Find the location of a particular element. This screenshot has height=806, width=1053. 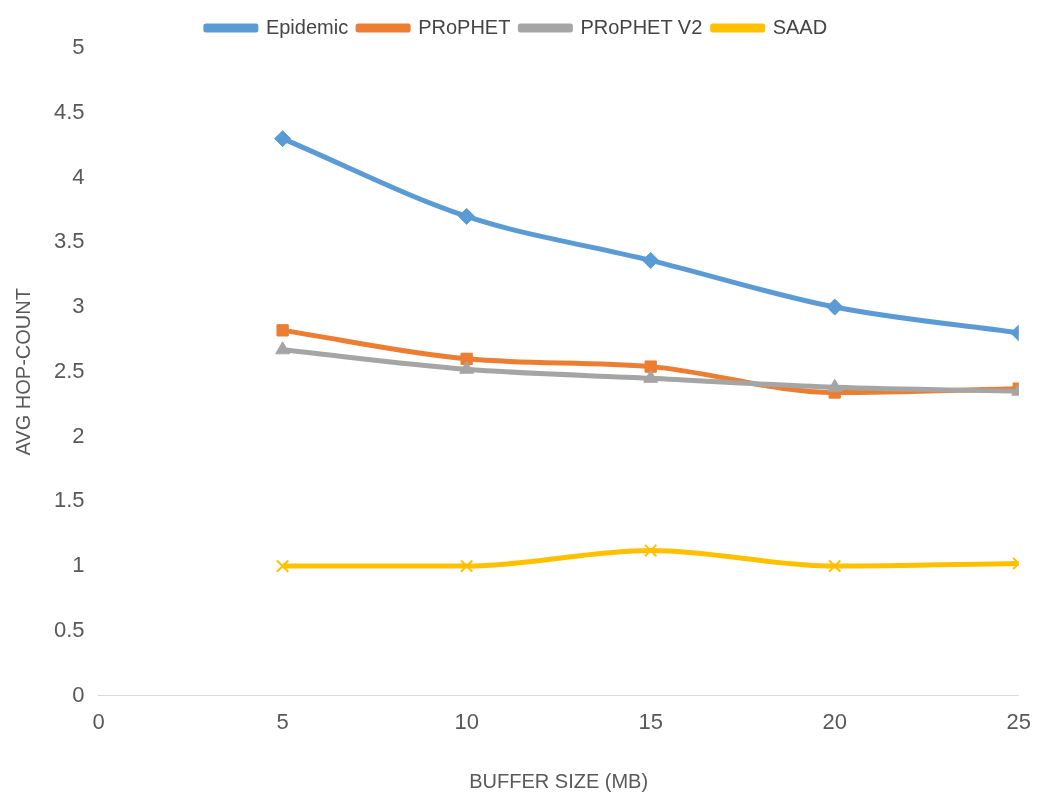

x-tick-label: 15 is located at coordinates (650, 721).